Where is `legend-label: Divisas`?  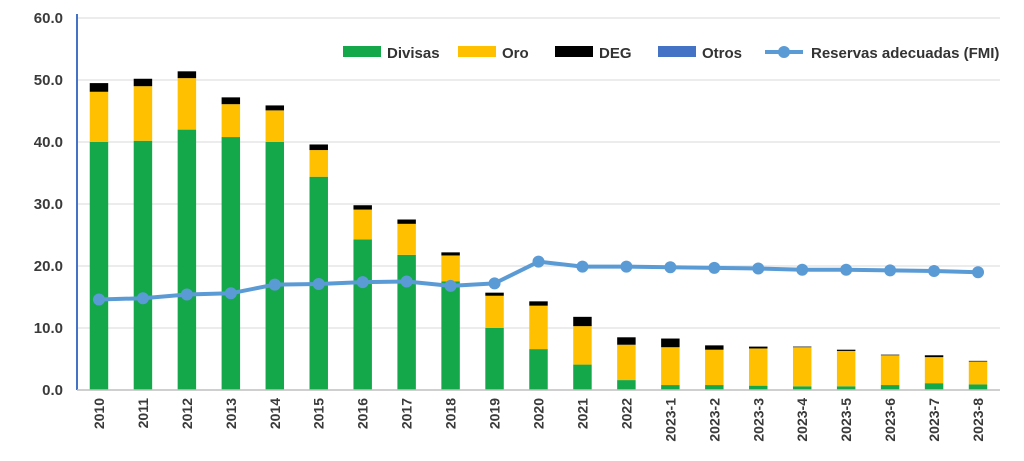
legend-label: Divisas is located at coordinates (413, 53).